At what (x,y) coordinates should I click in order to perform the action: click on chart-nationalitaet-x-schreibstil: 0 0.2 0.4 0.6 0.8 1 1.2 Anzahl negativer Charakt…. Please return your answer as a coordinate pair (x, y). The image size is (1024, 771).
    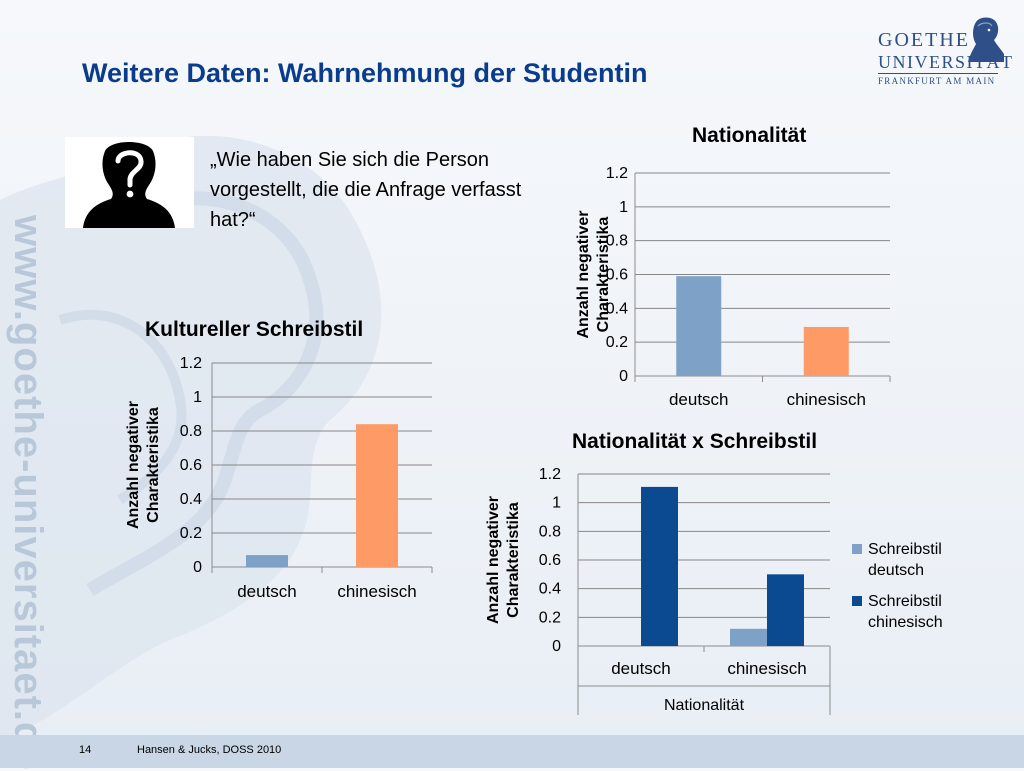
    Looking at the image, I should click on (714, 590).